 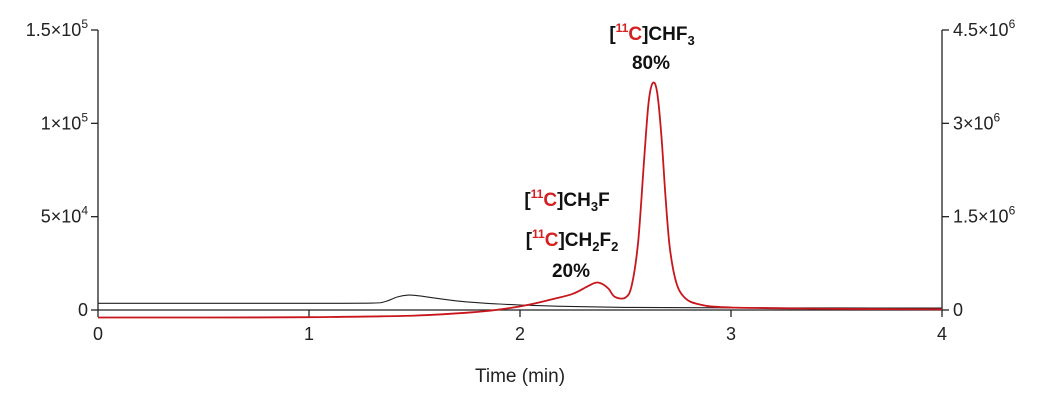 I want to click on x-axis-title: Time (min), so click(x=520, y=376).